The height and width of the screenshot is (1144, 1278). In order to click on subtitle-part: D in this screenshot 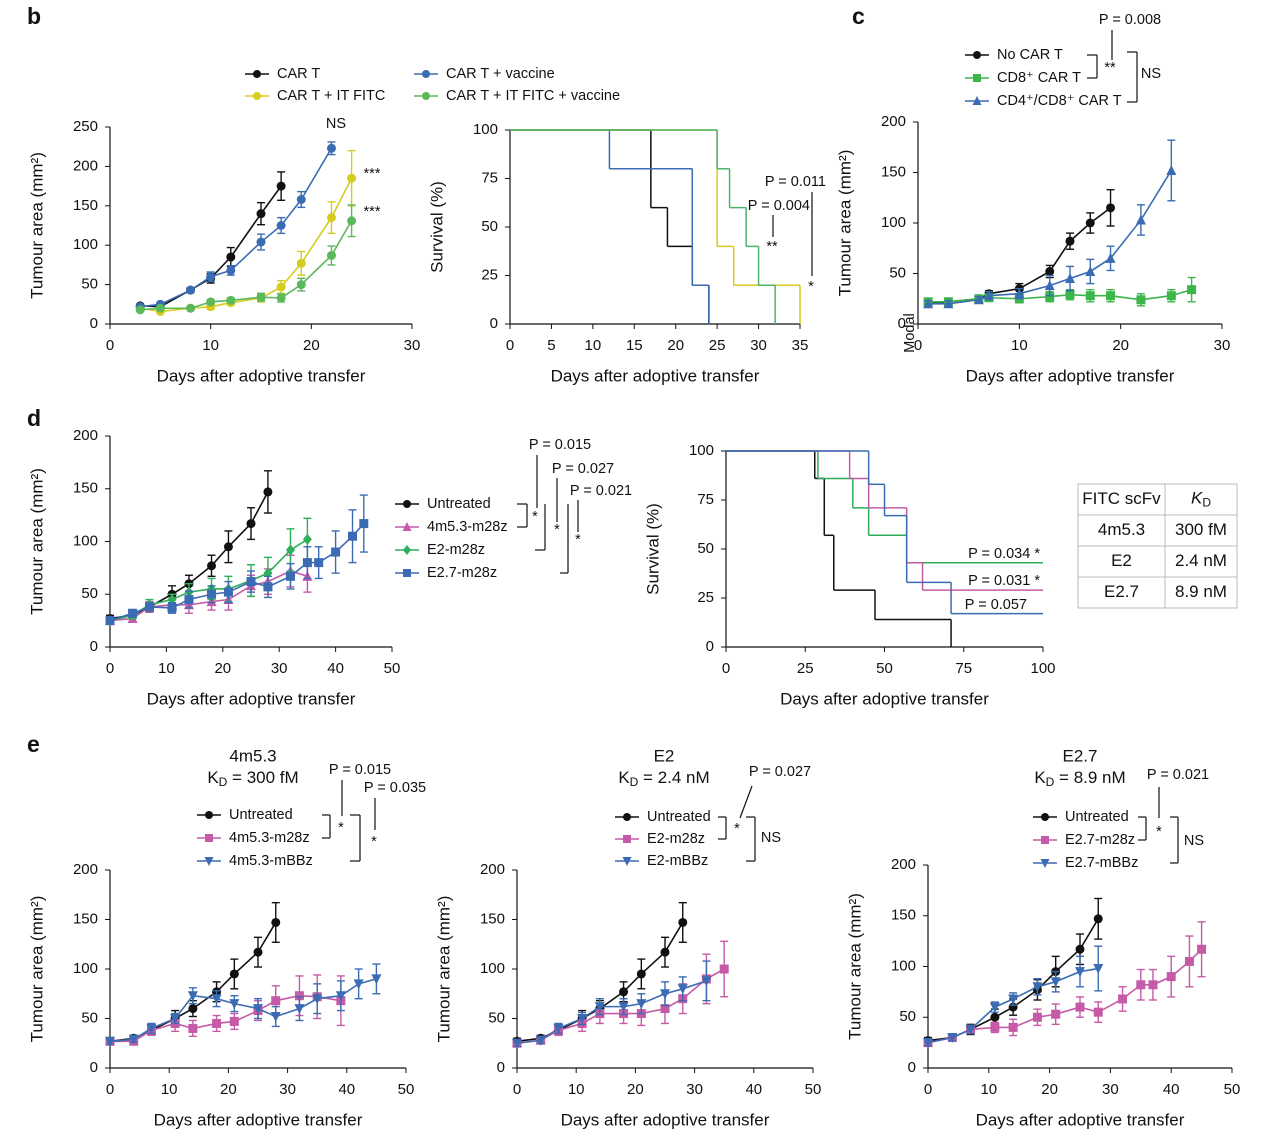, I will do `click(1050, 782)`.